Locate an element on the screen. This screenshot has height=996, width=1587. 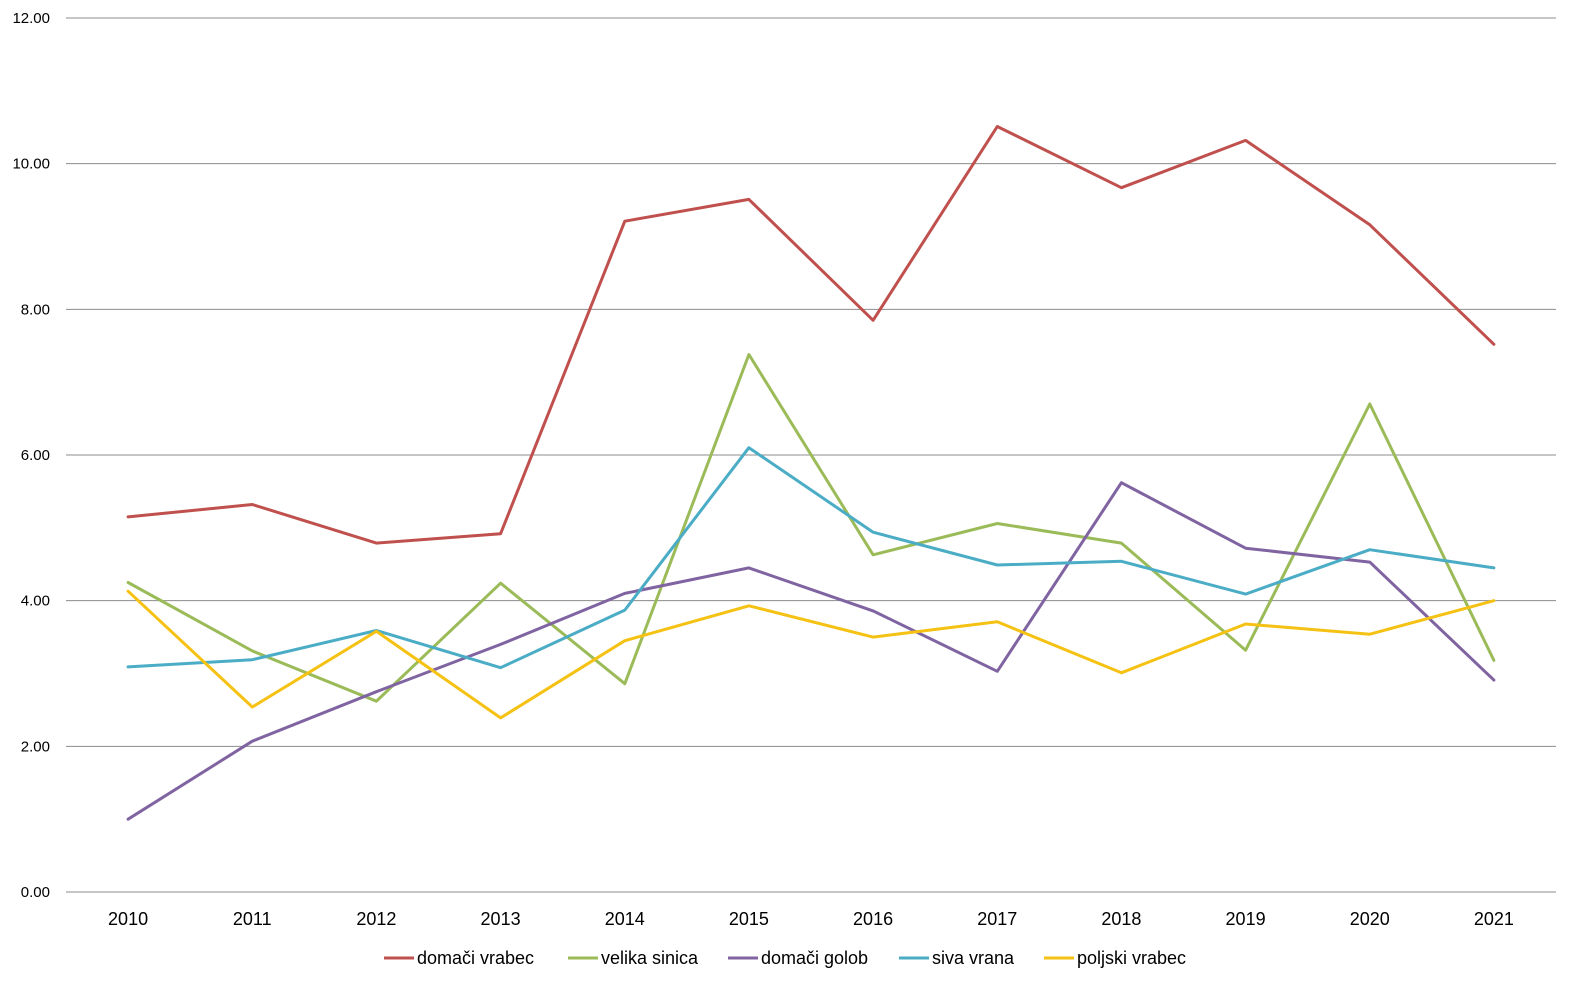
legend-label: poljski vrabec is located at coordinates (1131, 958).